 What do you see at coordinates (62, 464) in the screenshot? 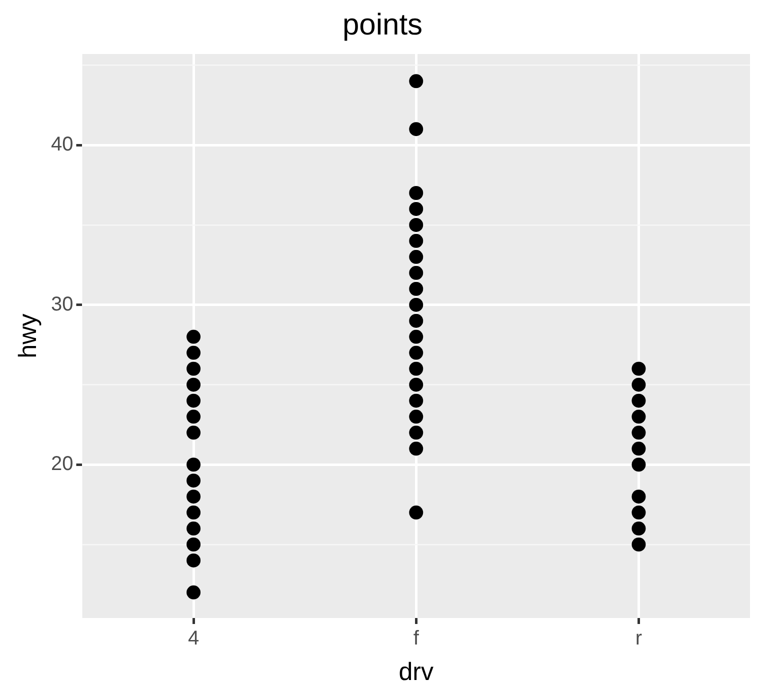
I see `y-tick-label: 20` at bounding box center [62, 464].